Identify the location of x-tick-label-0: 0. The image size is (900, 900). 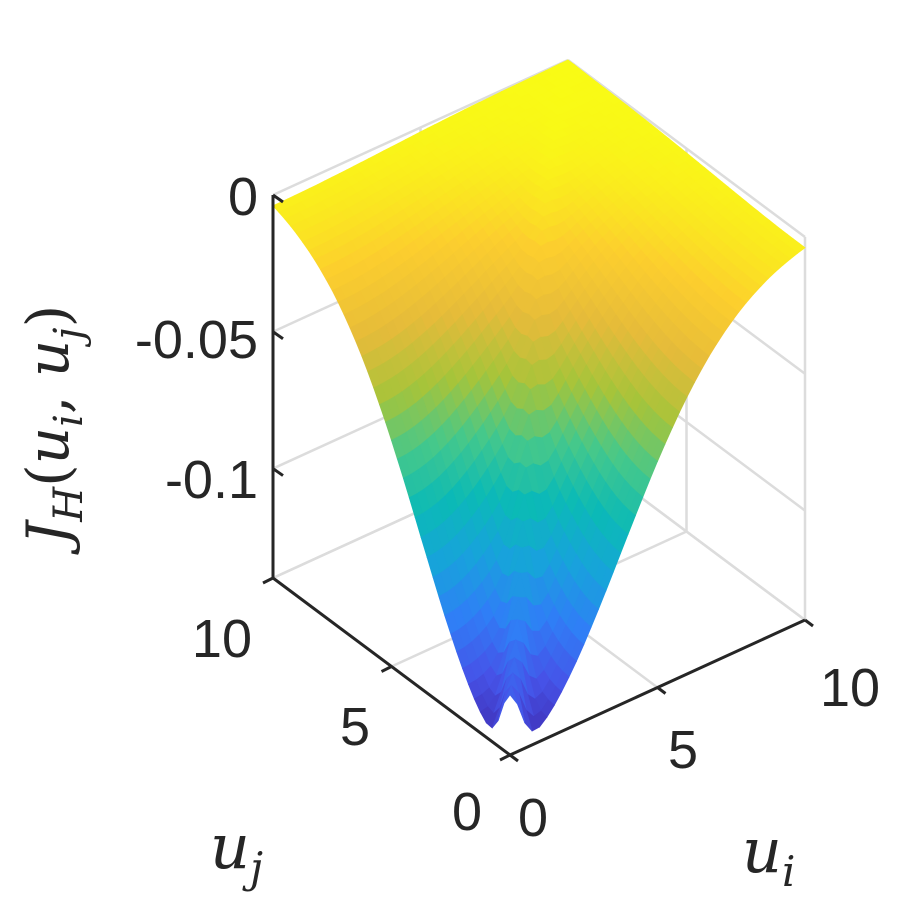
(533, 818).